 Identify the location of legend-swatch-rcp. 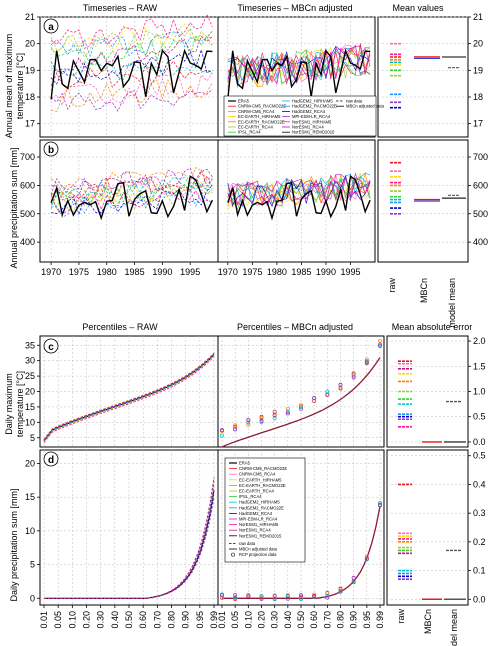
(233, 554).